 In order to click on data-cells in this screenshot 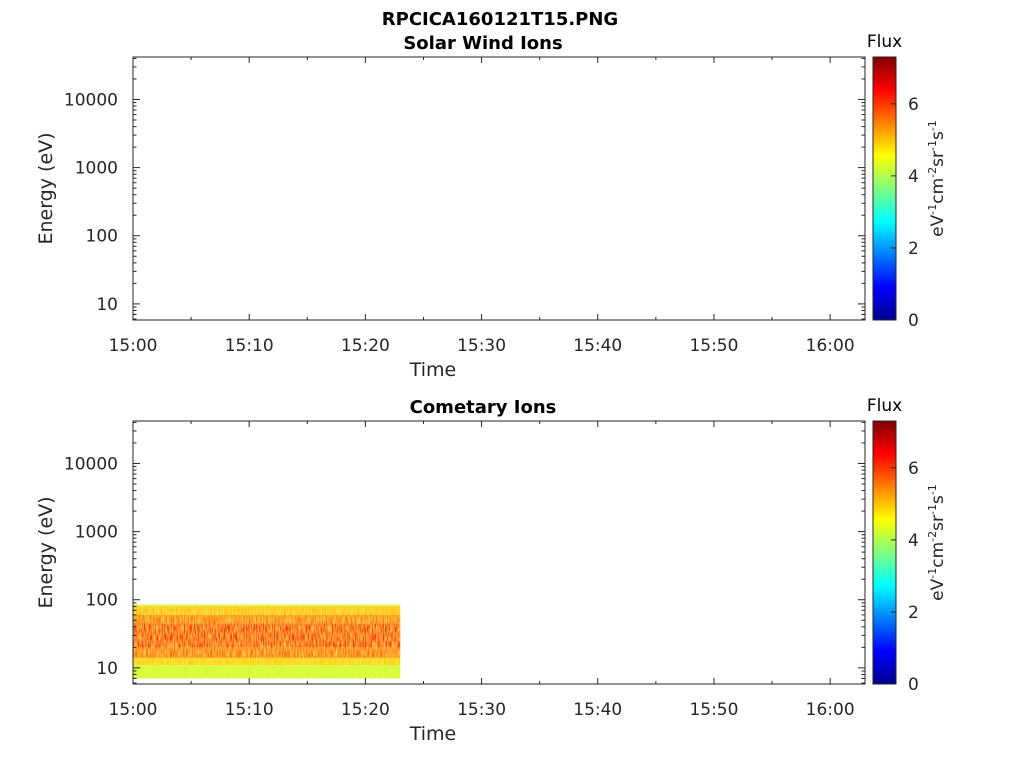, I will do `click(267, 641)`.